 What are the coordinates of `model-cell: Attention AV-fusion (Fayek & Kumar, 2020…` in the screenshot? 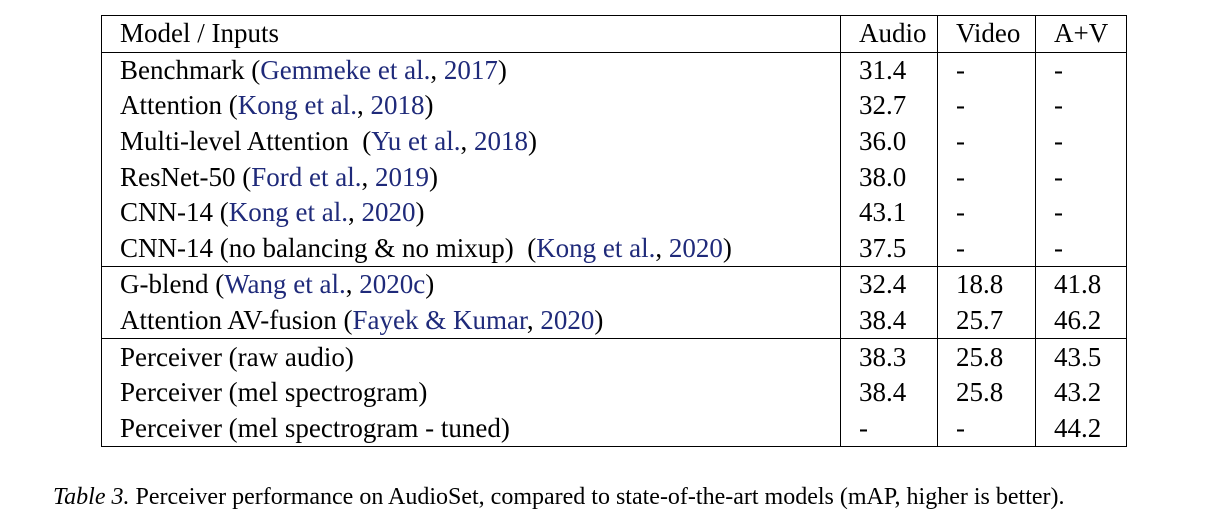 It's located at (471, 321).